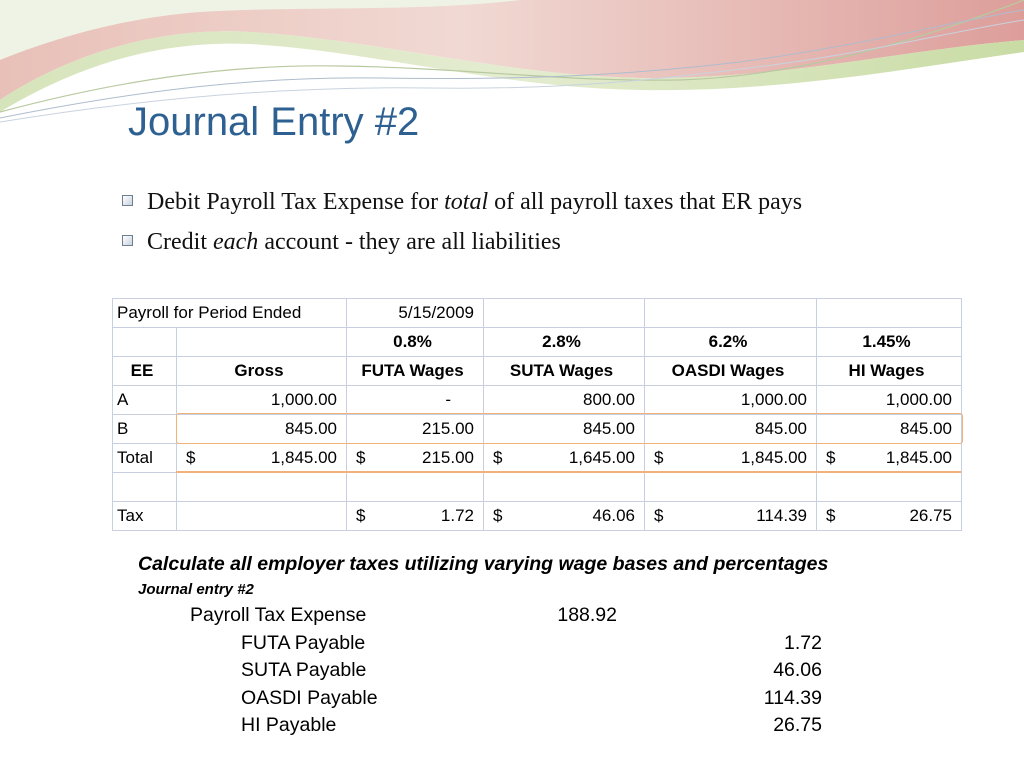 The image size is (1024, 768). Describe the element at coordinates (730, 342) in the screenshot. I see `oasdi-rate-cell: 6.2%` at that location.